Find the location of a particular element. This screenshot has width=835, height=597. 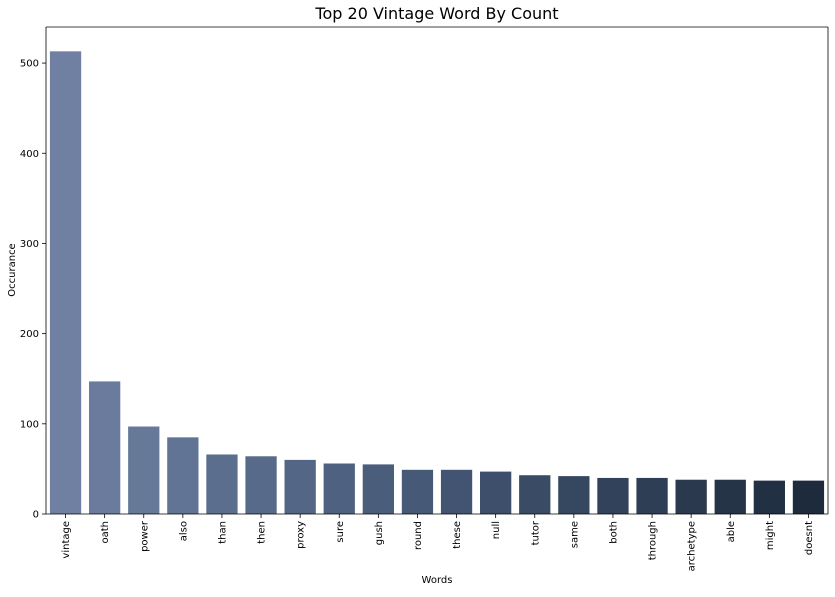

y-tick-label: 400 is located at coordinates (29, 154).